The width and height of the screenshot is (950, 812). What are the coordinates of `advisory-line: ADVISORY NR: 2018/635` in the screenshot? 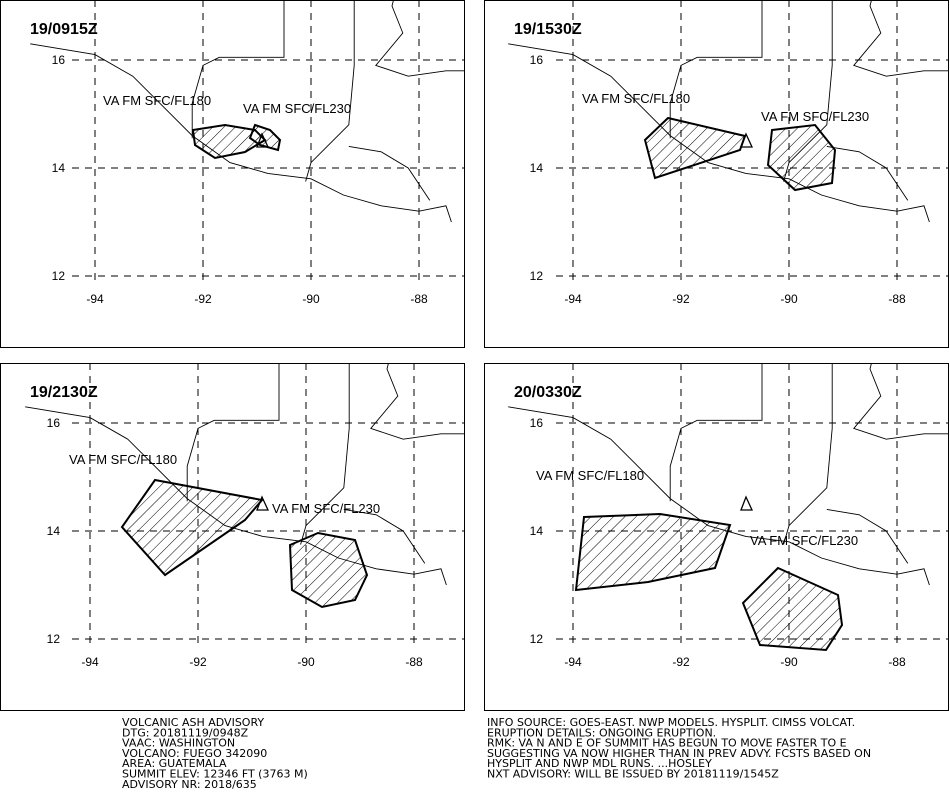 It's located at (189, 784).